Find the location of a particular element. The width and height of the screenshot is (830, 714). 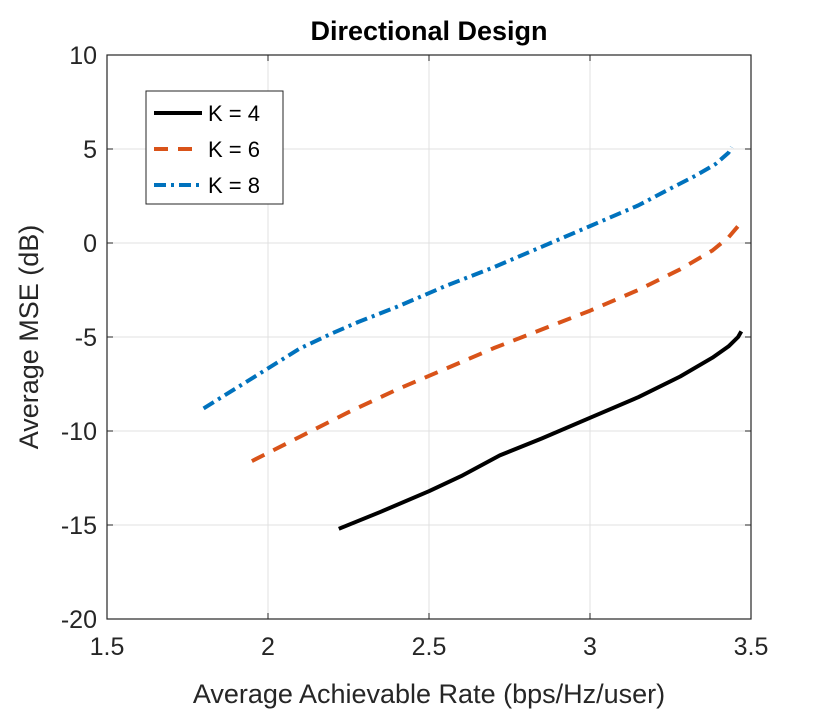

x-axis-label: Average Achievable Rate (bps/Hz/user) is located at coordinates (429, 694).